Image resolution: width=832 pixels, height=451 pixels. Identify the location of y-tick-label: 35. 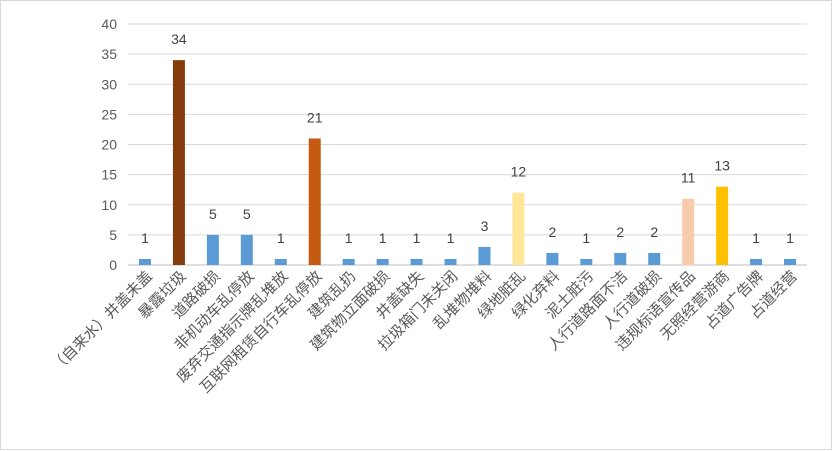
(109, 54).